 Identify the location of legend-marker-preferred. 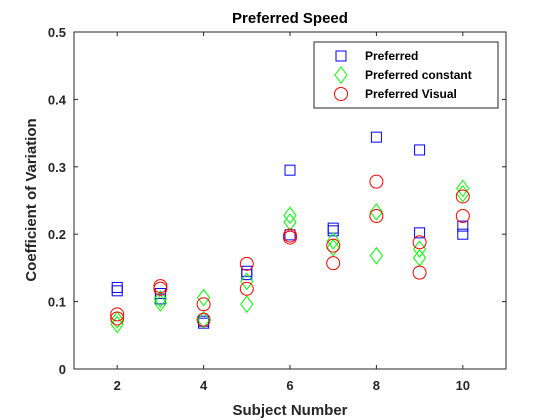
(341, 56).